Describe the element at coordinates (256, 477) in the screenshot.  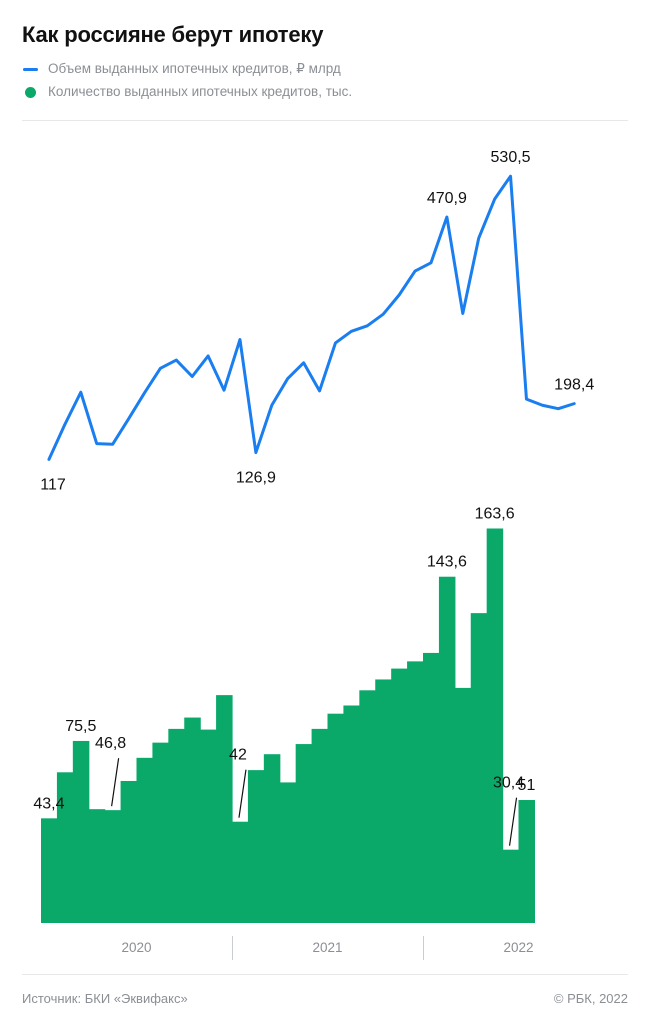
I see `line-value-label: 126,9` at that location.